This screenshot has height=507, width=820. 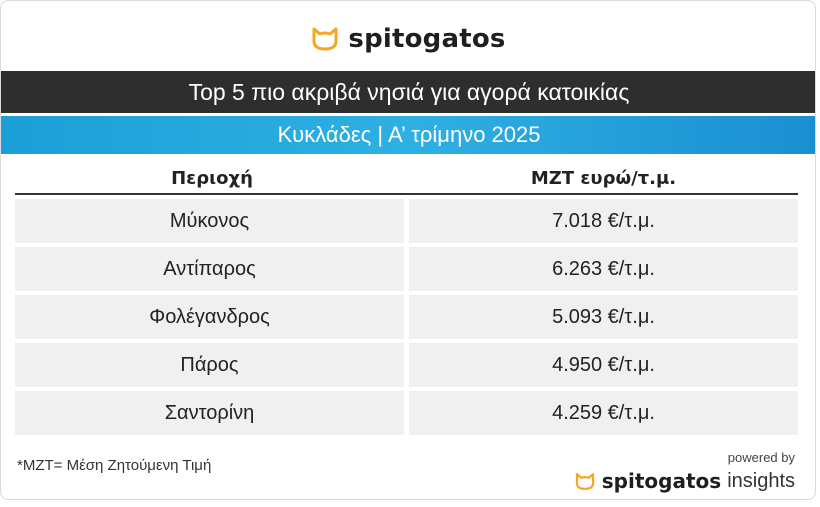 I want to click on row-price: 7.018 €/τ.μ., so click(x=603, y=221).